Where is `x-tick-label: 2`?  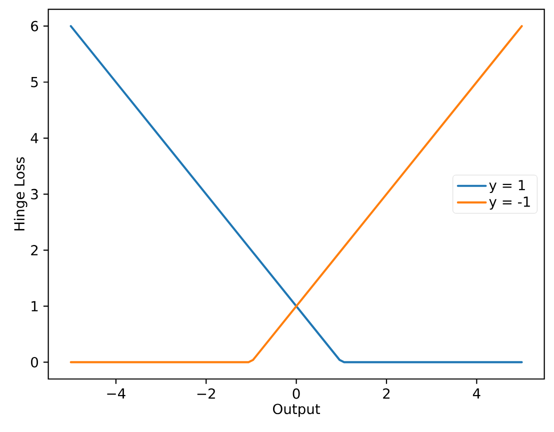 x-tick-label: 2 is located at coordinates (386, 393).